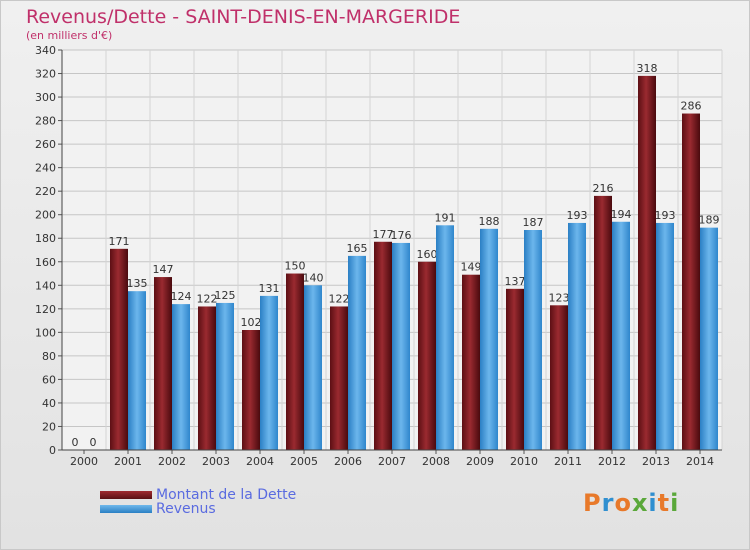 The height and width of the screenshot is (550, 750). Describe the element at coordinates (612, 461) in the screenshot. I see `x-tick-label: 2012` at that location.